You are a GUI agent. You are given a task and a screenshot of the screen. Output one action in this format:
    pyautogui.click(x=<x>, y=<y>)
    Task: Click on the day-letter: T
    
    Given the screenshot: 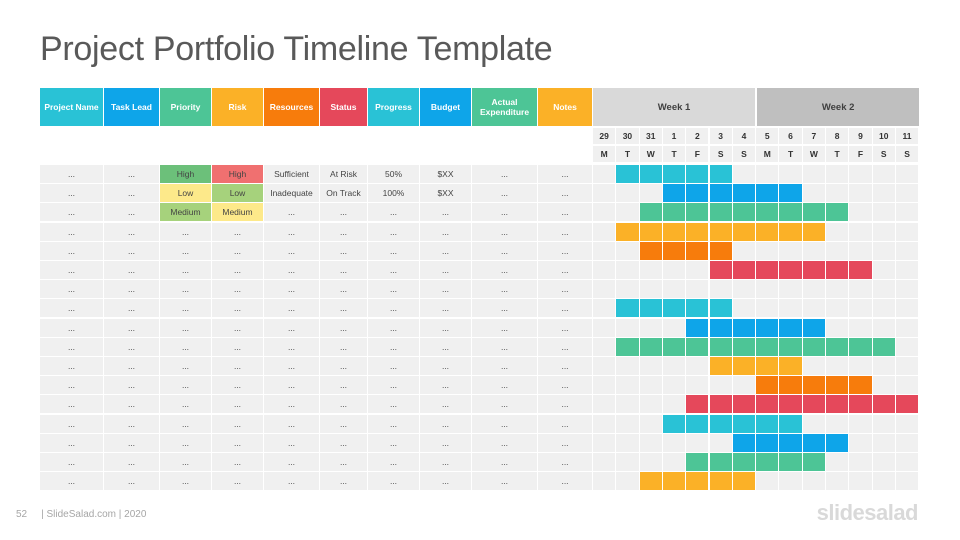 What is the action you would take?
    pyautogui.click(x=674, y=154)
    